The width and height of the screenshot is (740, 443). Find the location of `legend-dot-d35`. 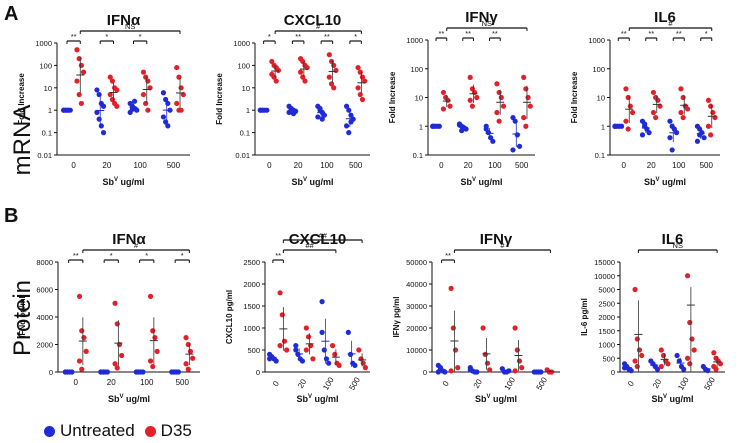

legend-dot-d35 is located at coordinates (150, 431).